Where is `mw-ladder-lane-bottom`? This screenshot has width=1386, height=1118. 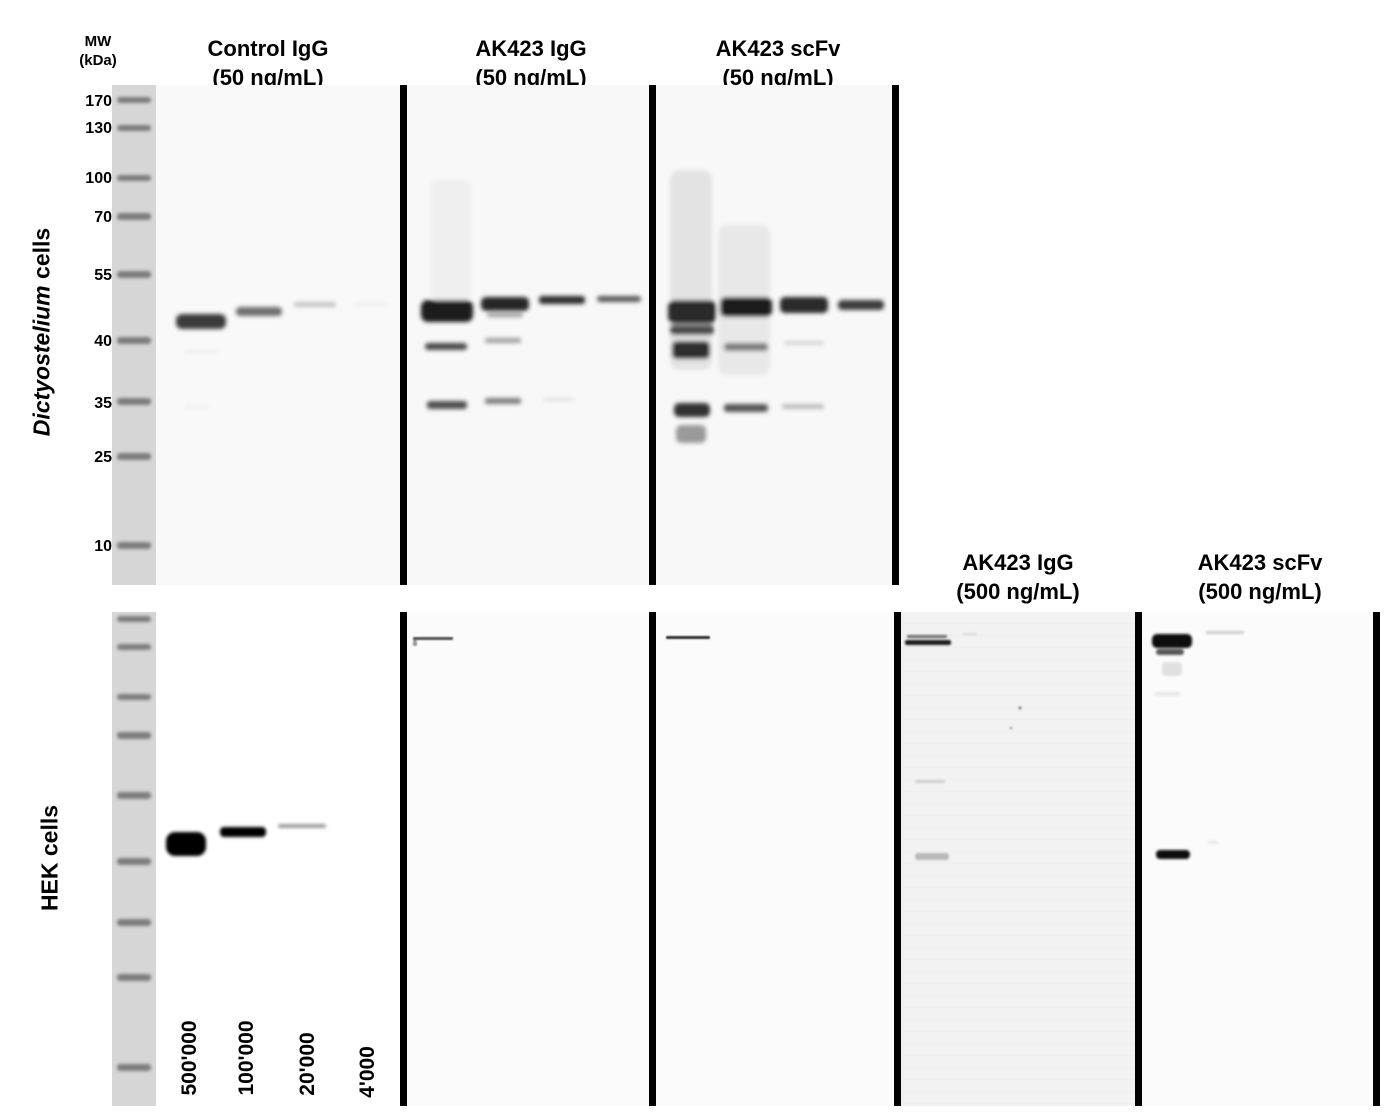 mw-ladder-lane-bottom is located at coordinates (134, 859).